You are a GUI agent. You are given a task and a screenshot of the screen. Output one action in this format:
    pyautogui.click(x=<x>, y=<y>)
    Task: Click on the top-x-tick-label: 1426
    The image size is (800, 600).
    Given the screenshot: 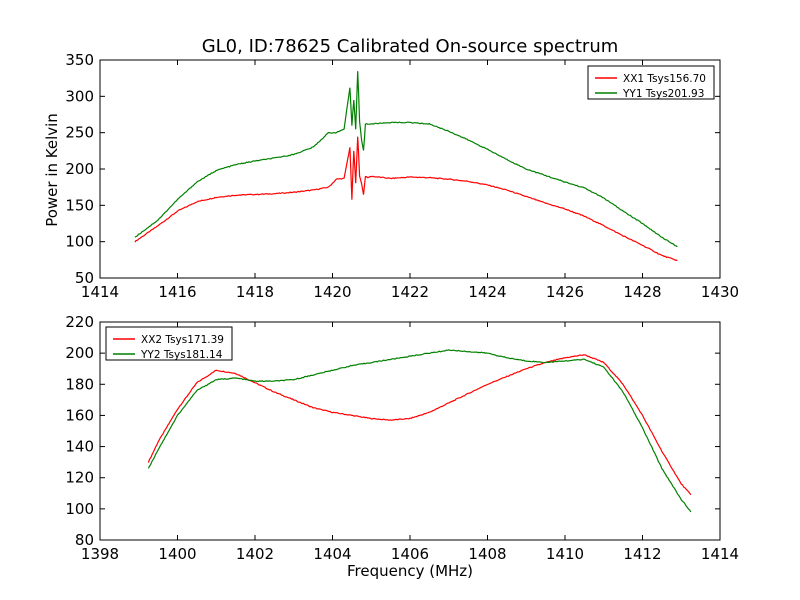 What is the action you would take?
    pyautogui.click(x=565, y=292)
    